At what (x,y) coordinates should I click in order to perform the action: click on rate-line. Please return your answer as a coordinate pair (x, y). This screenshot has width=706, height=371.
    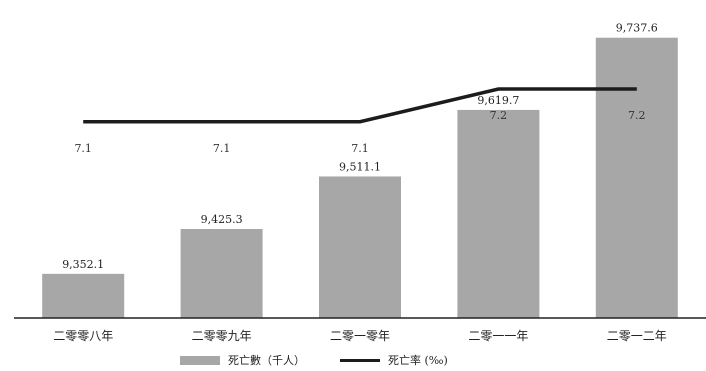
    Looking at the image, I should click on (360, 105).